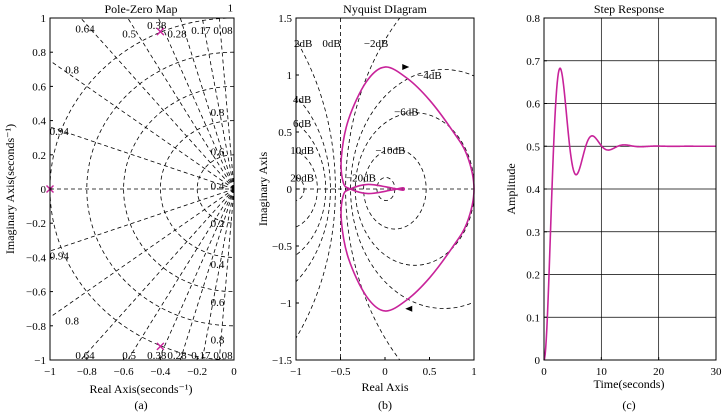  I want to click on pz-title: Pole-Zero Map, so click(141, 9).